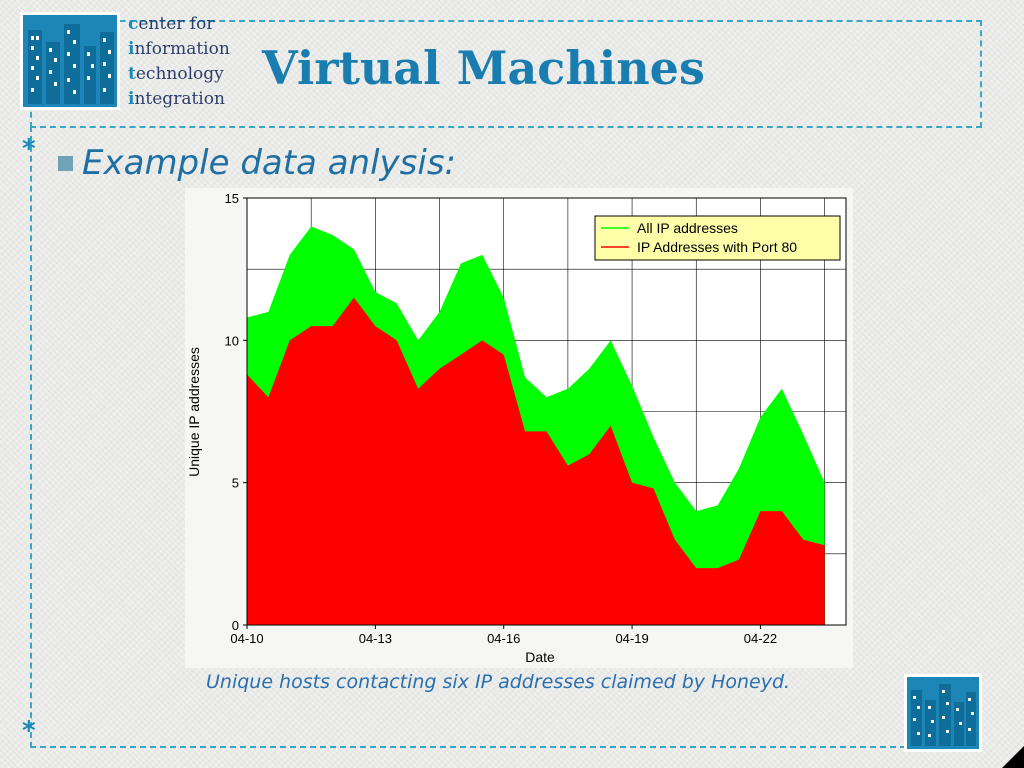  What do you see at coordinates (246, 638) in the screenshot?
I see `x-tick-label: 04-10` at bounding box center [246, 638].